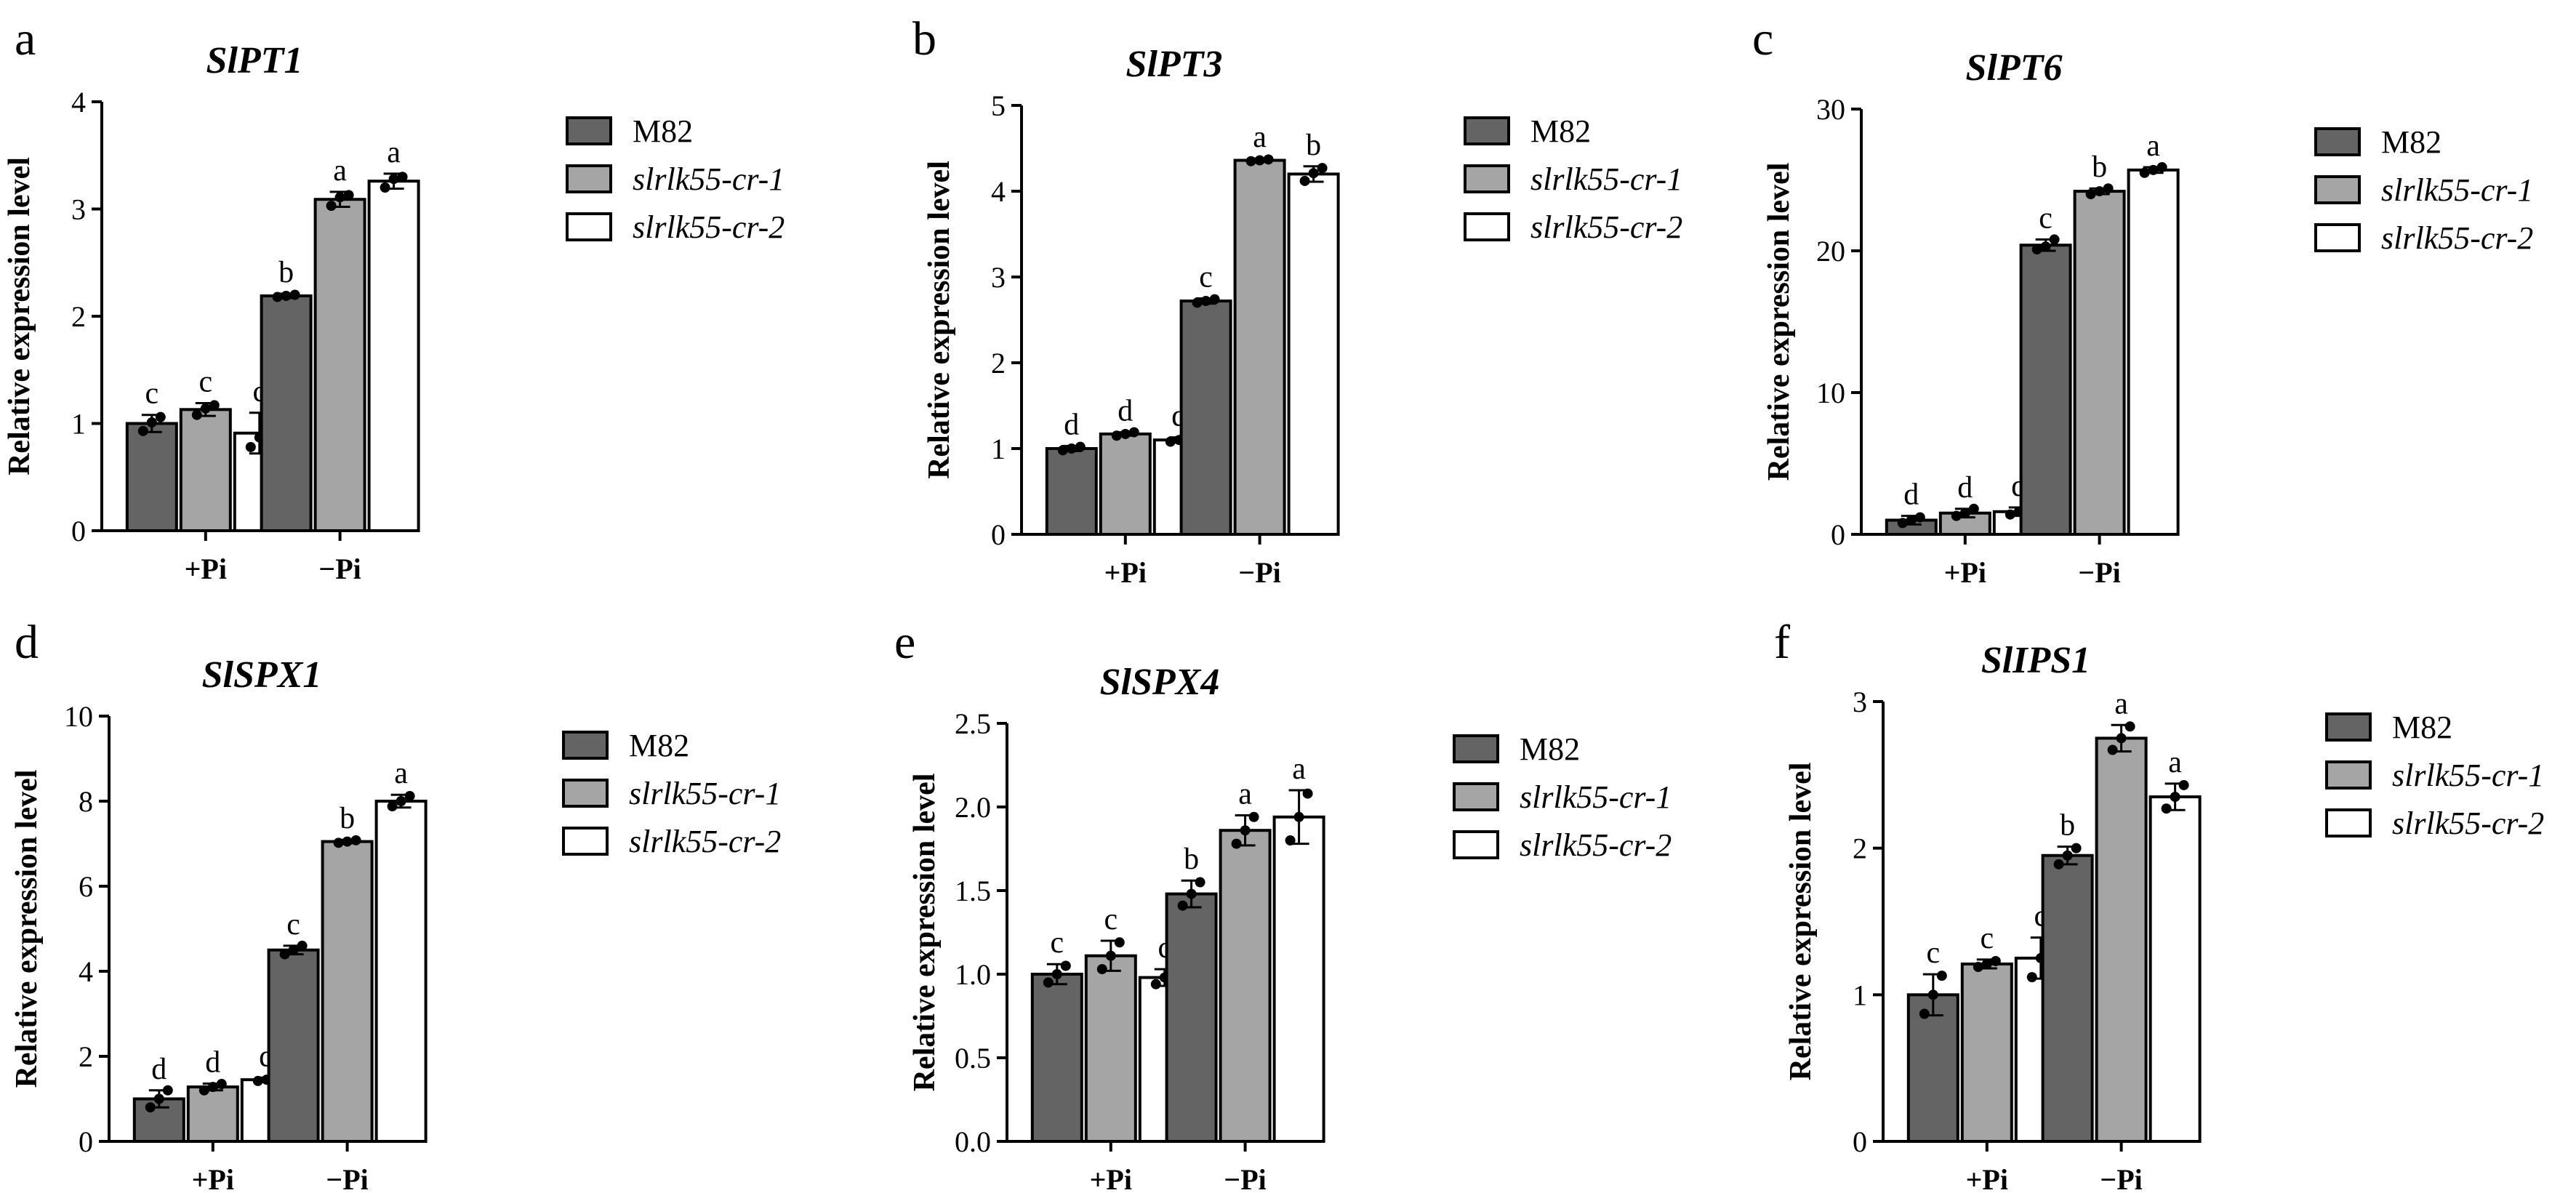 The image size is (2576, 1193). Describe the element at coordinates (2036, 660) in the screenshot. I see `chart-title: SlIPS1` at that location.